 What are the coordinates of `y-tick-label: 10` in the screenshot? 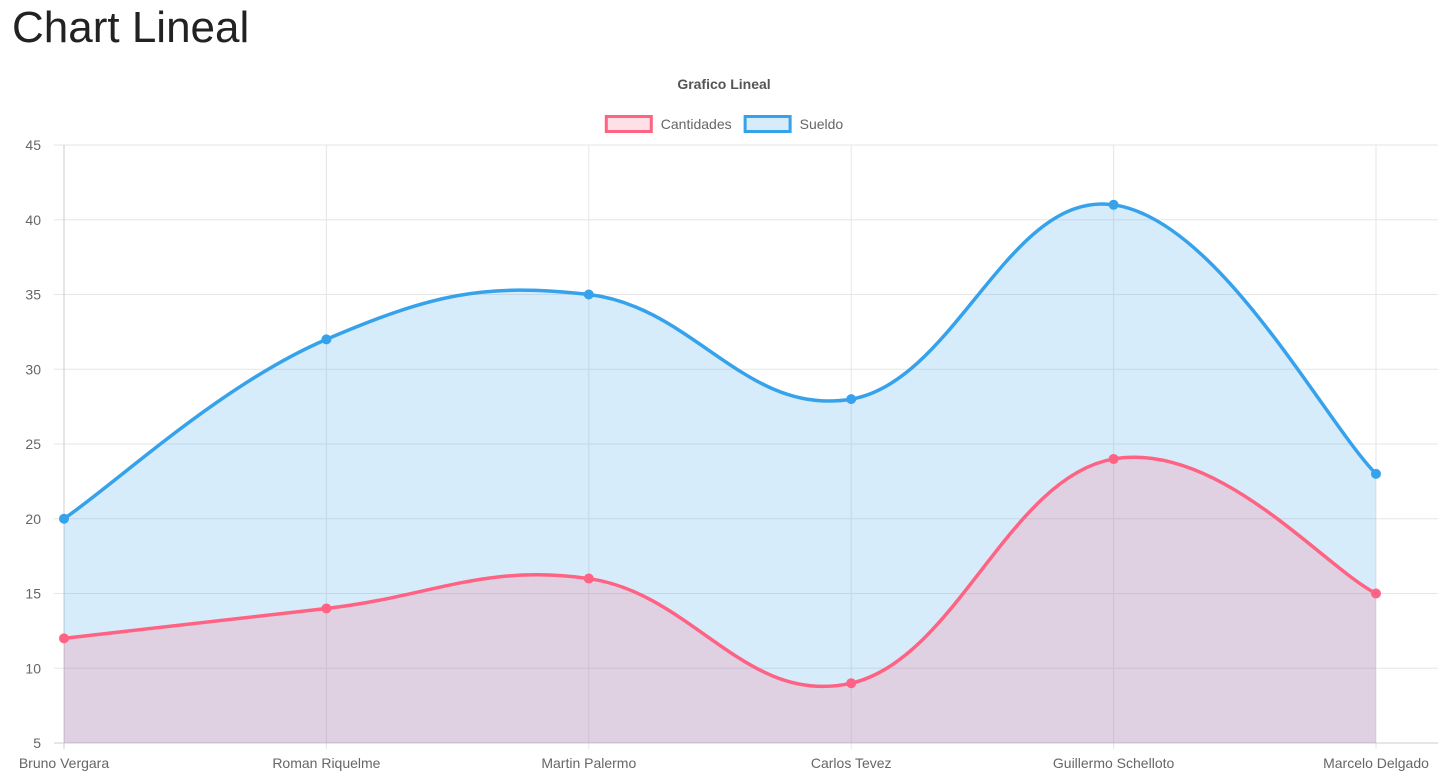 It's located at (33, 668).